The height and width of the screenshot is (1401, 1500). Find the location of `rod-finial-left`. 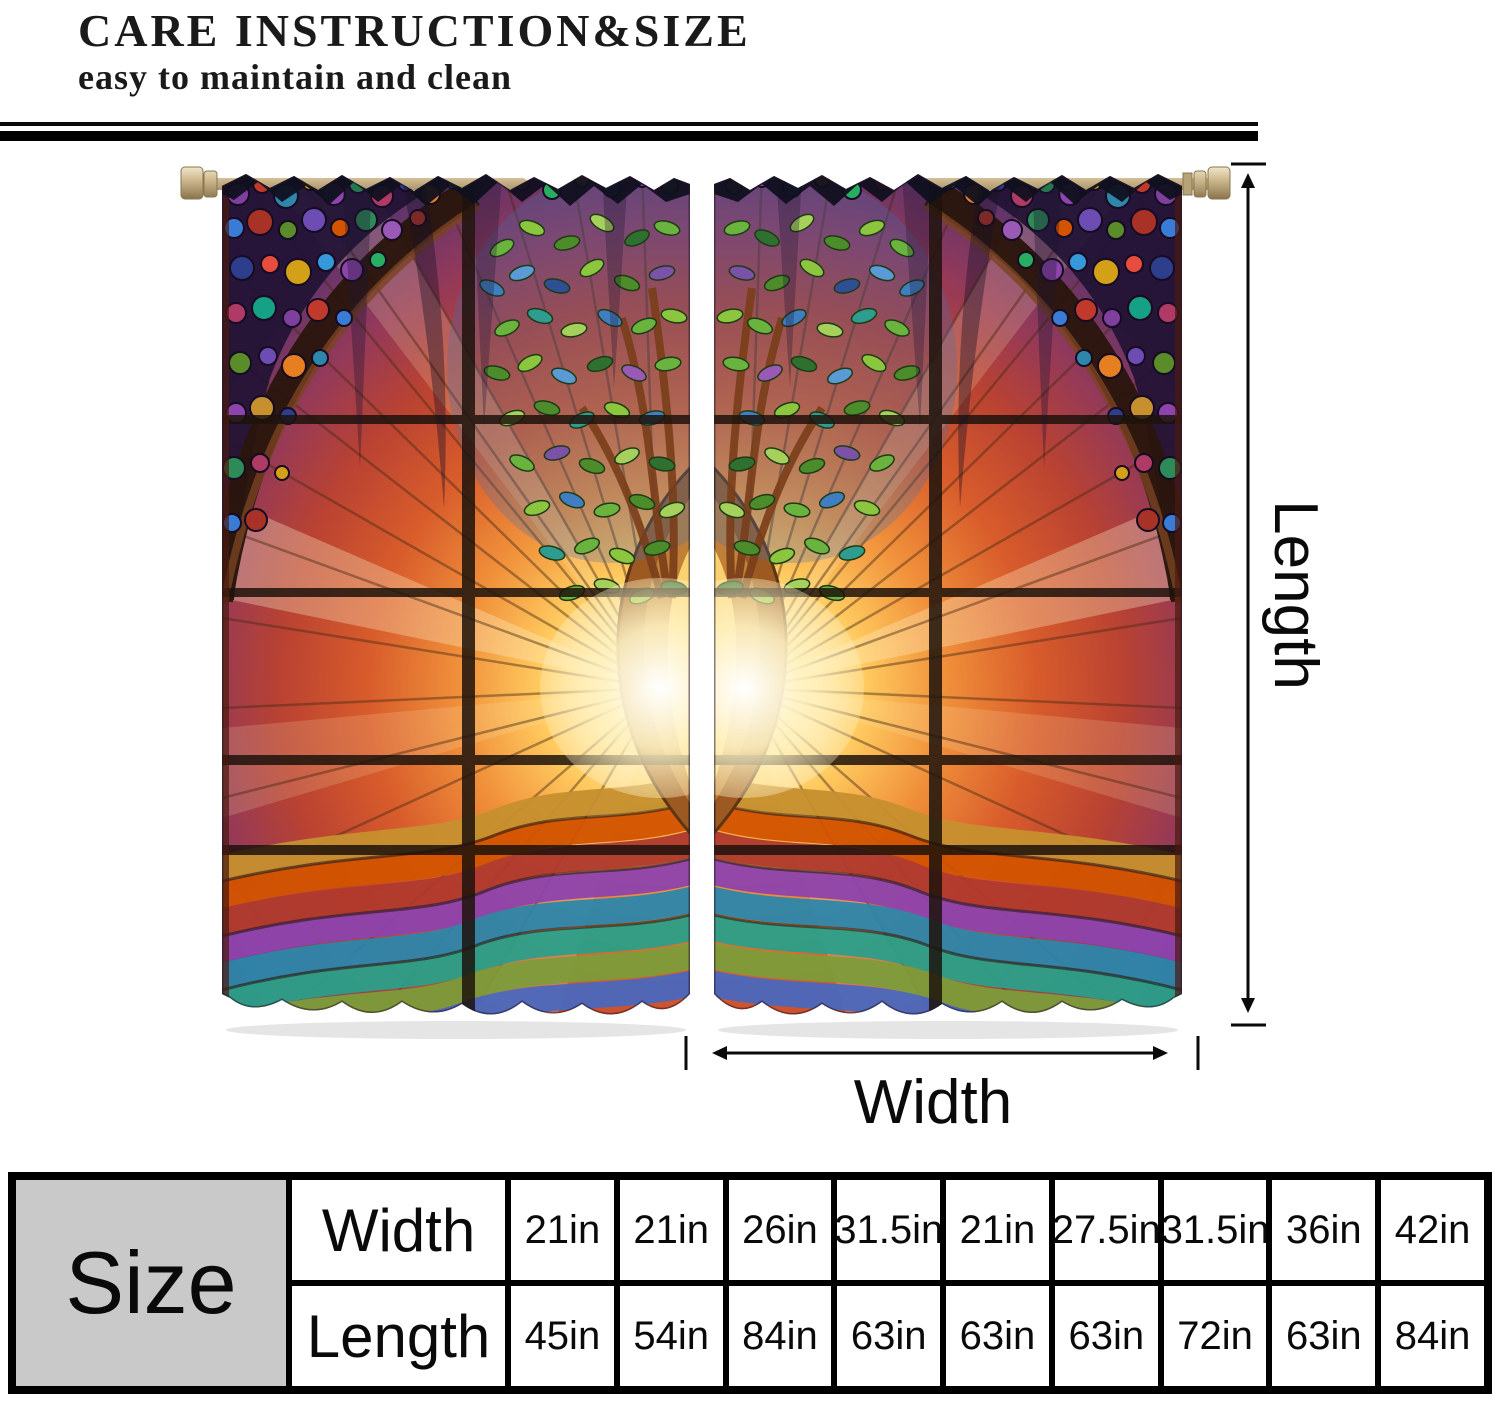

rod-finial-left is located at coordinates (199, 183).